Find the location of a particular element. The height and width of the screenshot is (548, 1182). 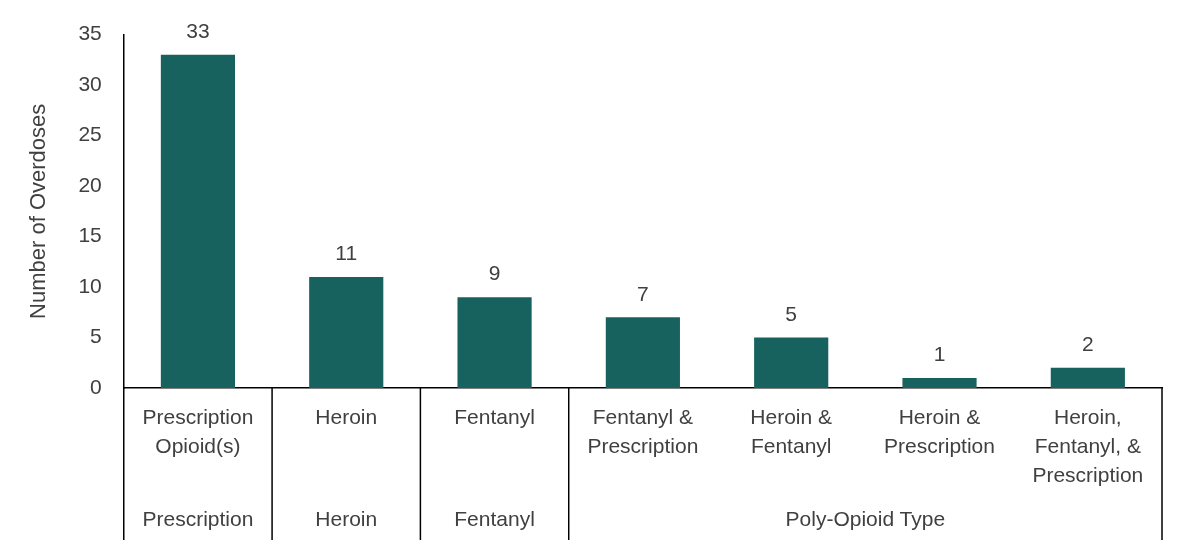

y-tick-label: 5 is located at coordinates (96, 336).